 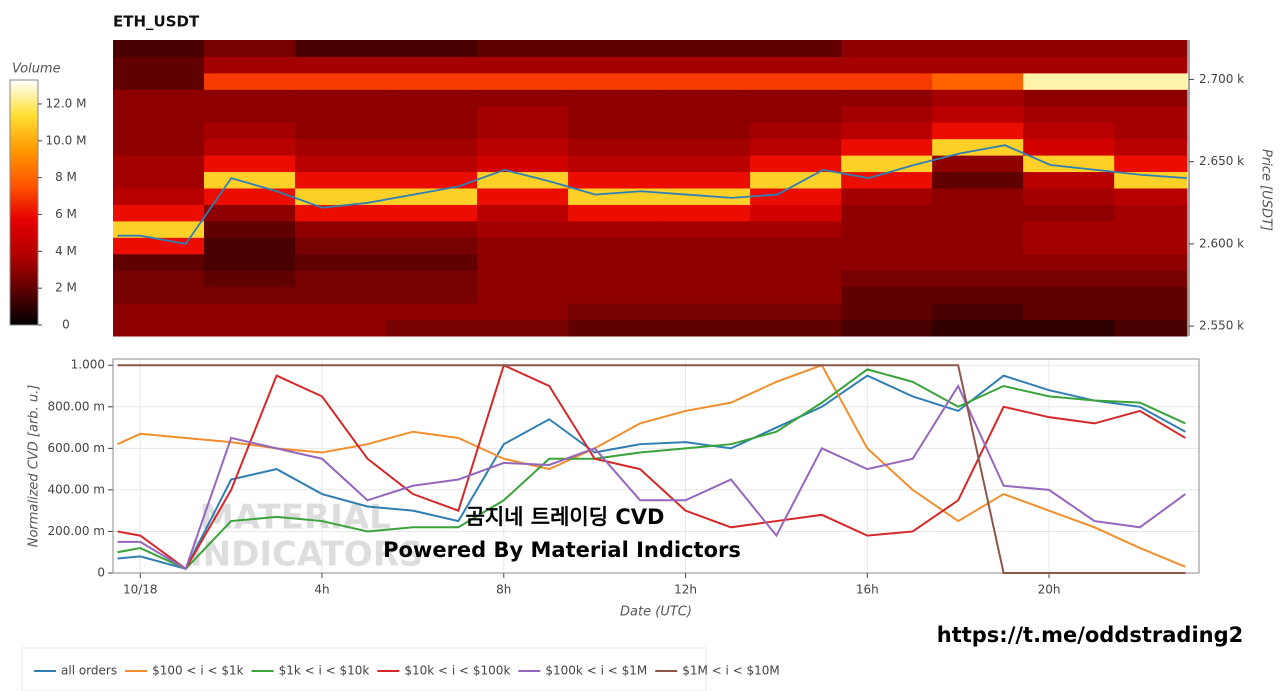 What do you see at coordinates (101, 573) in the screenshot?
I see `y-tick-label: 0` at bounding box center [101, 573].